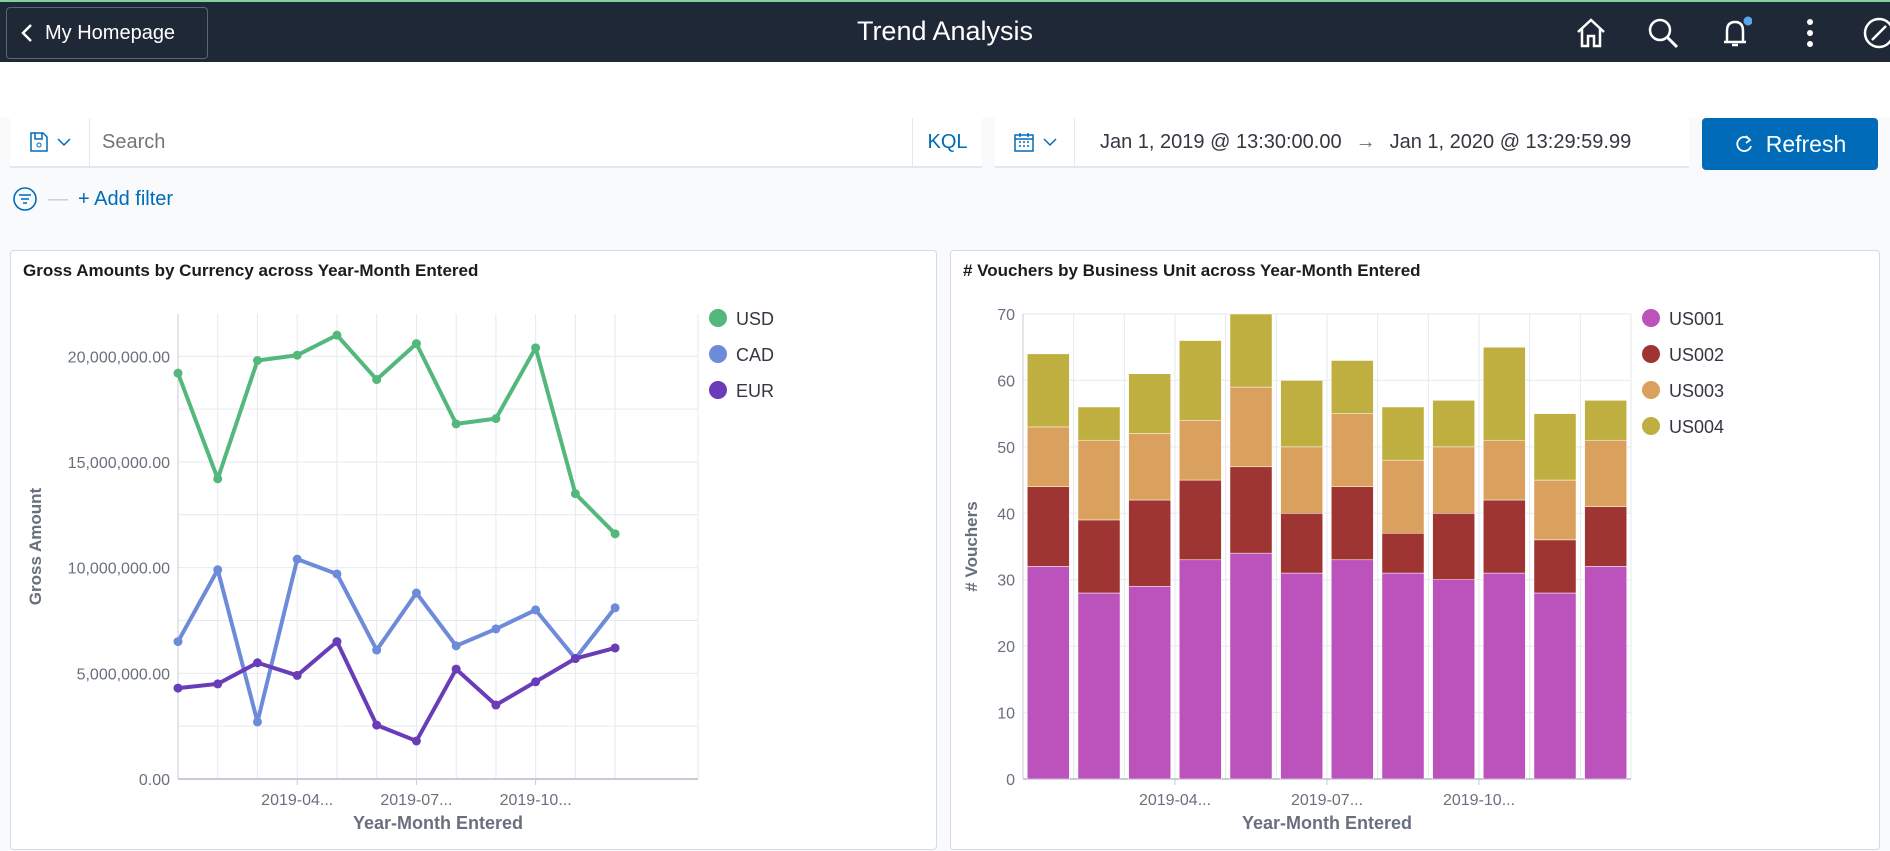 Image resolution: width=1890 pixels, height=851 pixels. I want to click on y-tick-label: 60, so click(1006, 381).